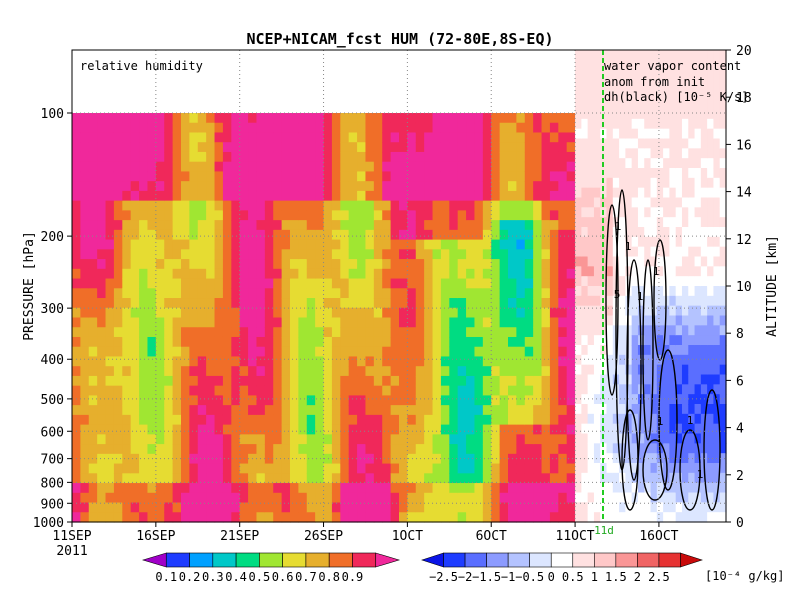 The width and height of the screenshot is (800, 600). I want to click on chart-title: NCEP+NICAM_fcst HUM (72-80E,8S-EQ), so click(399, 39).